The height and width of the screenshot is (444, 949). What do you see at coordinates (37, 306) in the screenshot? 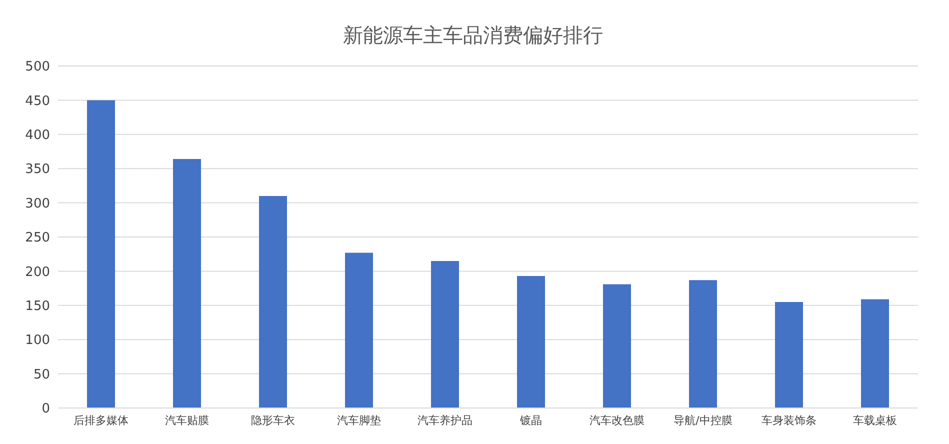
I see `y-tick-label: 150` at bounding box center [37, 306].